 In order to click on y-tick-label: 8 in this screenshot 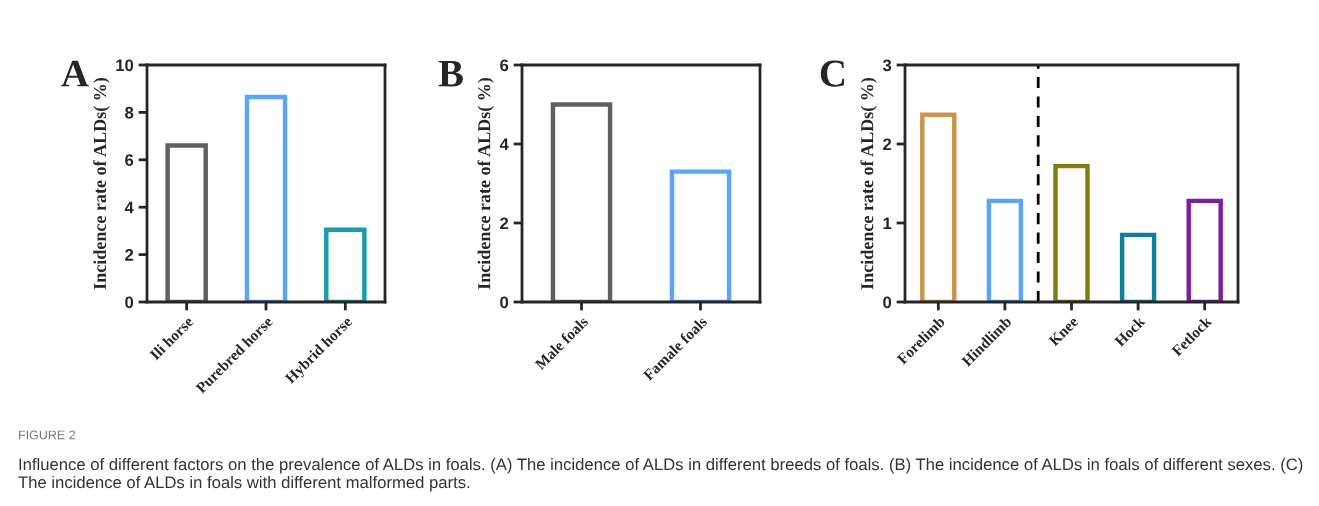, I will do `click(129, 112)`.